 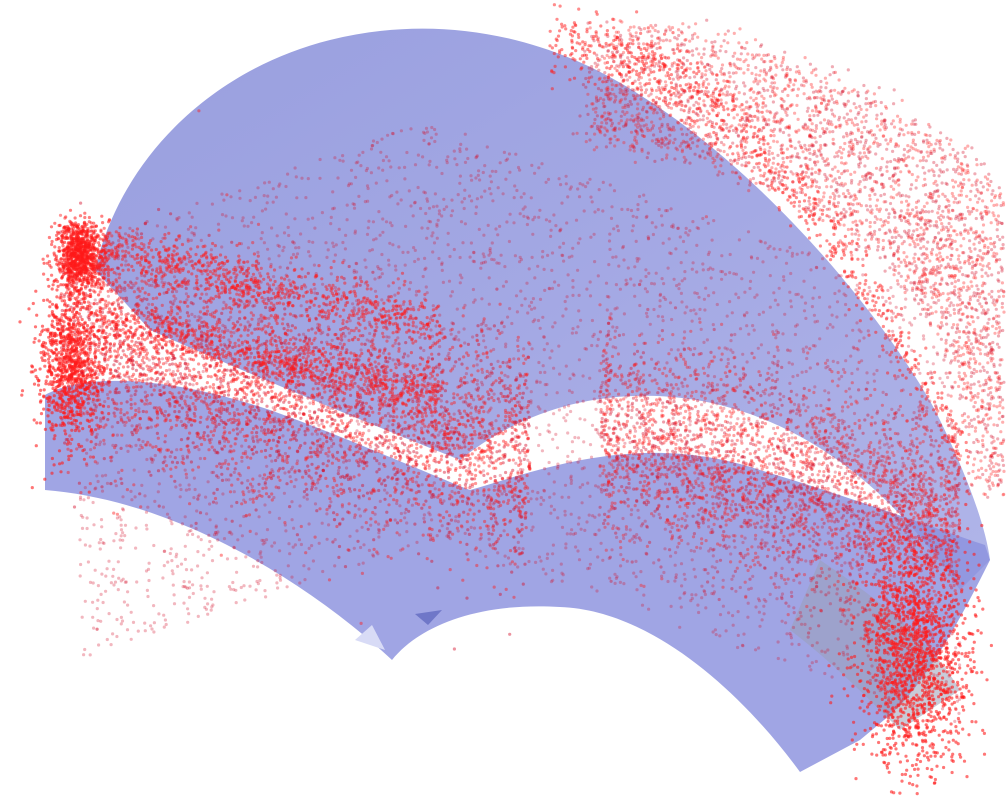 I want to click on surface-fold-notch, so click(x=428, y=617).